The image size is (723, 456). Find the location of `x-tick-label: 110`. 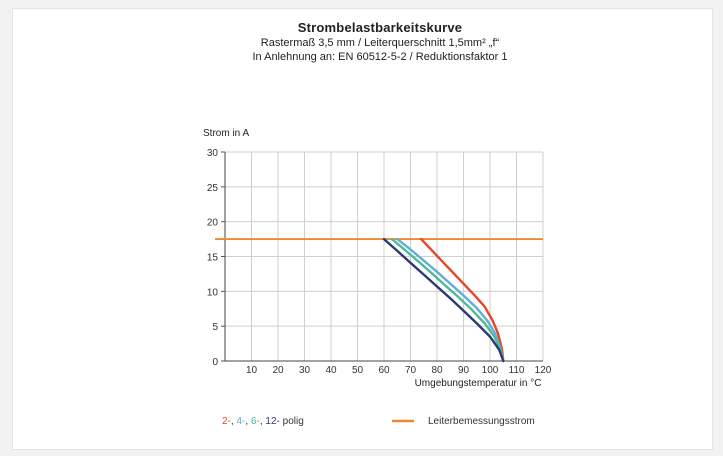

x-tick-label: 110 is located at coordinates (517, 370).